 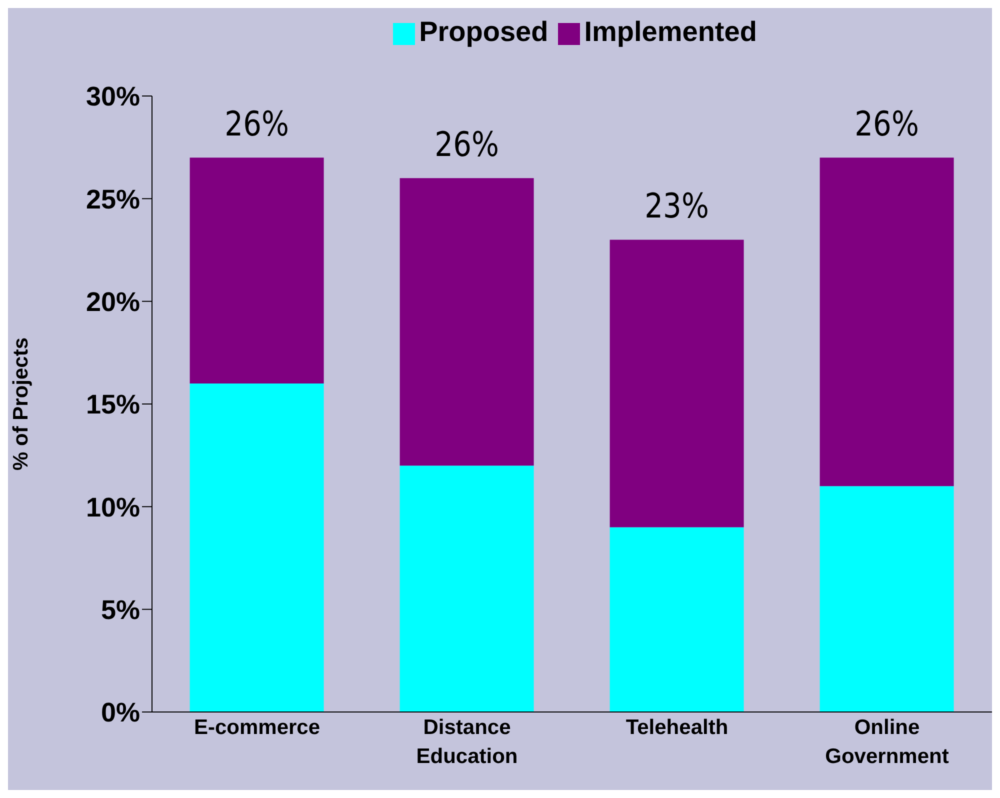 What do you see at coordinates (257, 727) in the screenshot?
I see `x-tick-label: E-commerce` at bounding box center [257, 727].